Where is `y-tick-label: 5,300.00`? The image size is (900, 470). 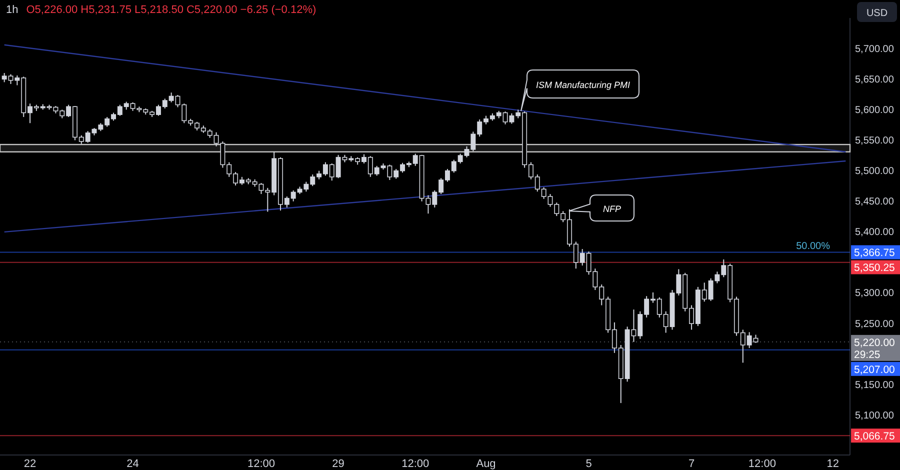
y-tick-label: 5,300.00 is located at coordinates (874, 294).